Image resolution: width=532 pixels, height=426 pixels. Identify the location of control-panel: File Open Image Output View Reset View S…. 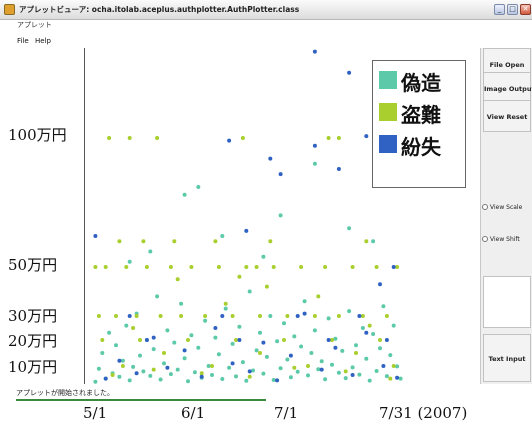
(506, 216).